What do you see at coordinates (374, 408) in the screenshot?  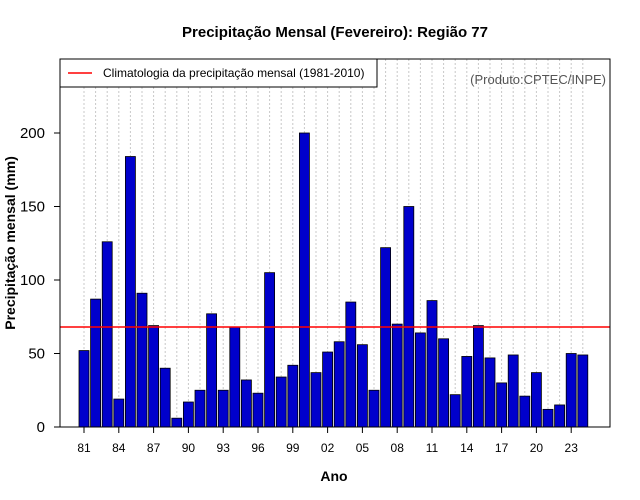 I see `bar-2006` at bounding box center [374, 408].